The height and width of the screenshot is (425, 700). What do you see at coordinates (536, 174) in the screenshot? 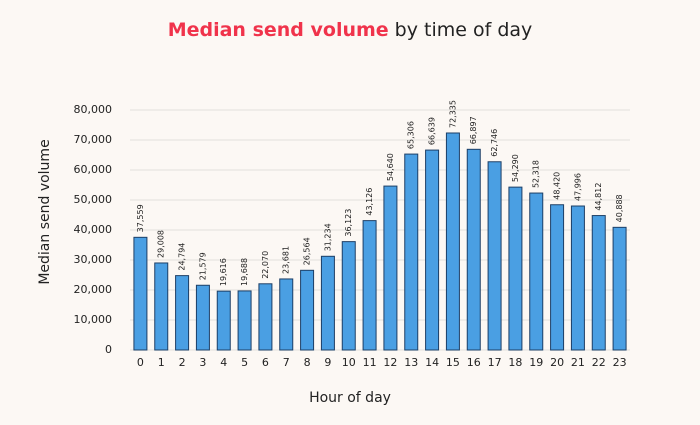
I see `value-label: 52,318` at bounding box center [536, 174].